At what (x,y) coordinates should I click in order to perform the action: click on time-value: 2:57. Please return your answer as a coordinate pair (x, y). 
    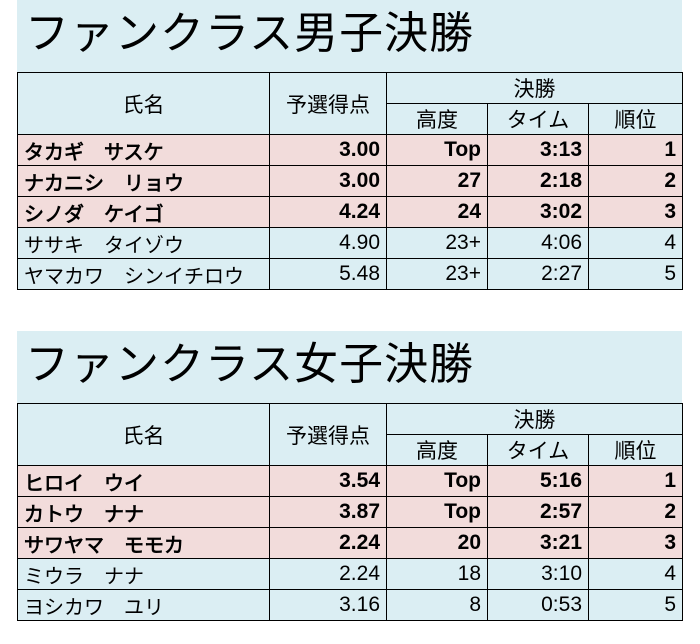
    Looking at the image, I should click on (538, 512).